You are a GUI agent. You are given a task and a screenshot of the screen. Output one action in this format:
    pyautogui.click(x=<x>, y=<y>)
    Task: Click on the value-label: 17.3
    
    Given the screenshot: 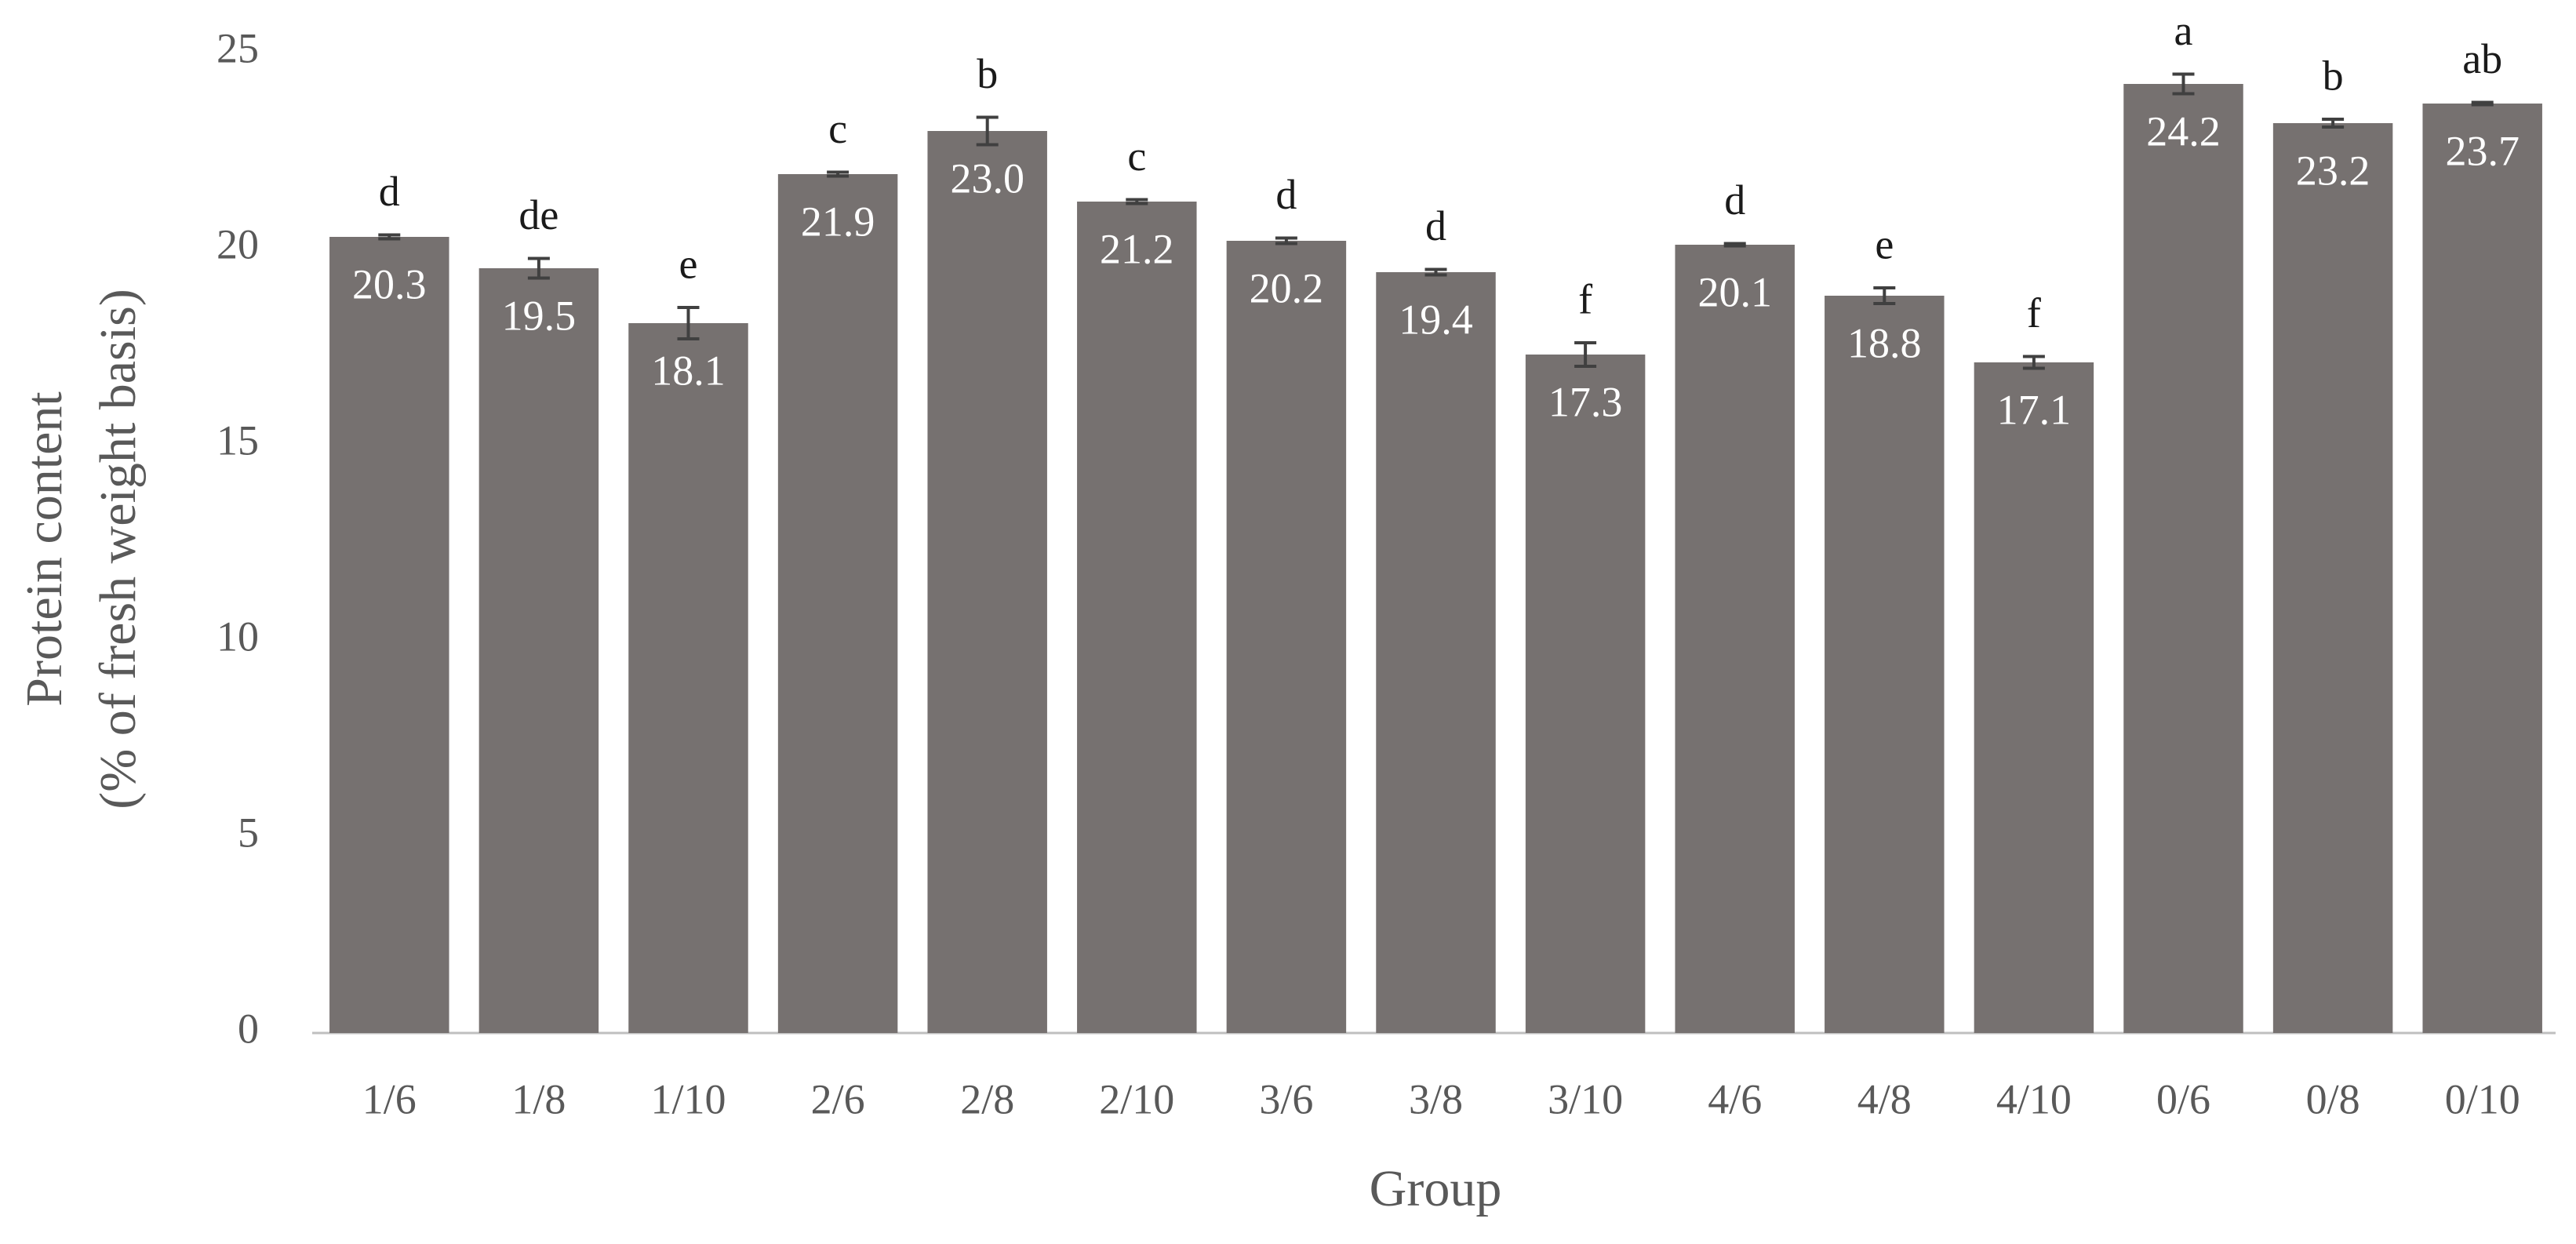 What is the action you would take?
    pyautogui.click(x=1585, y=401)
    